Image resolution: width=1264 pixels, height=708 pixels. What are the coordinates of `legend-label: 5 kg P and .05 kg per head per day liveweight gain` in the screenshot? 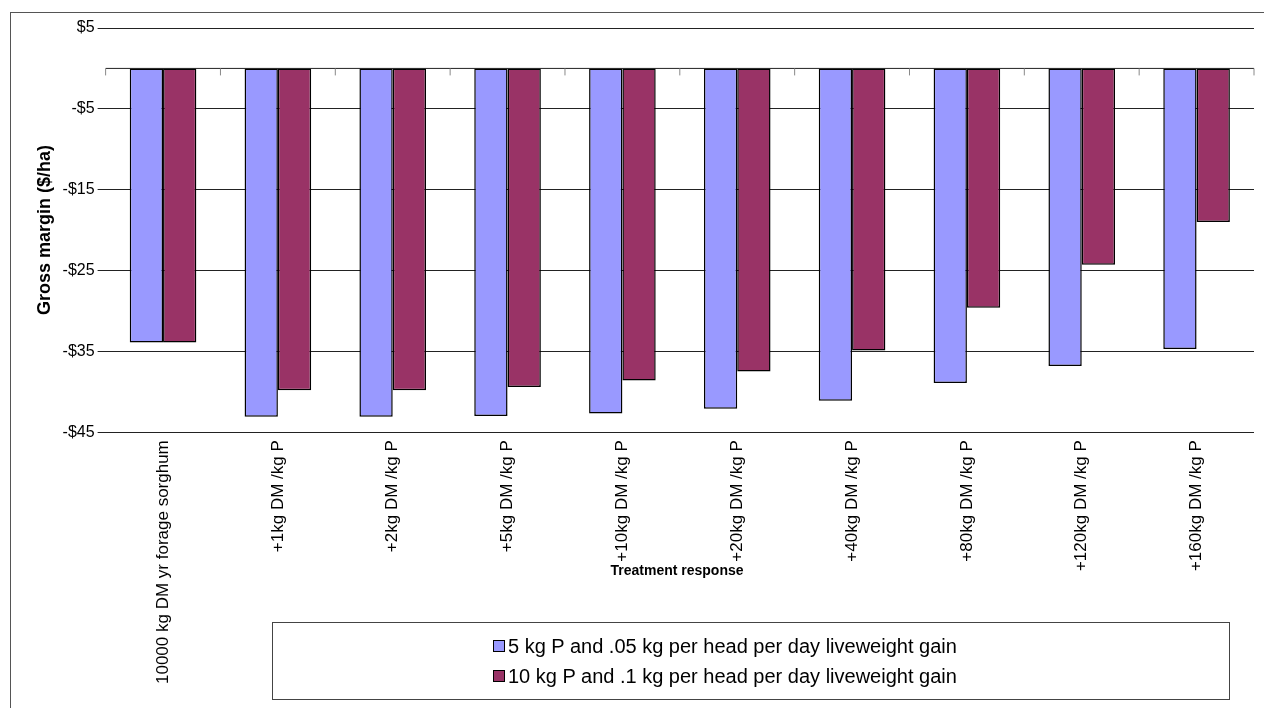 It's located at (732, 646).